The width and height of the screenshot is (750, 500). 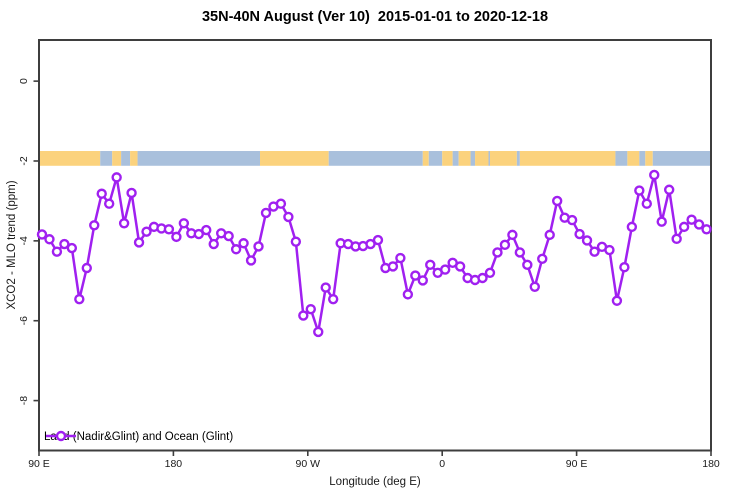 I want to click on y-tick-label: -8, so click(x=24, y=400).